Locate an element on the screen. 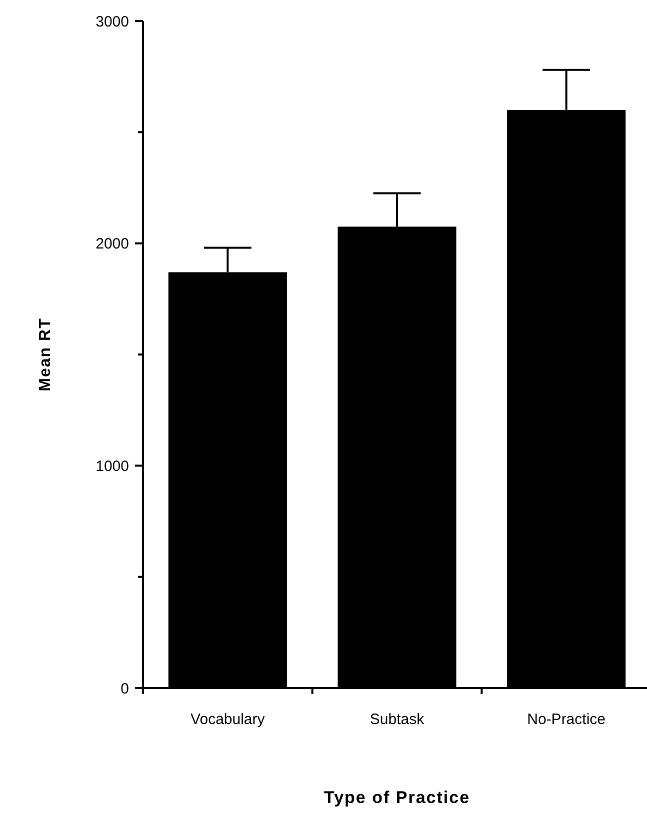 This screenshot has height=823, width=647. x-tick-label: No-Practice is located at coordinates (566, 719).